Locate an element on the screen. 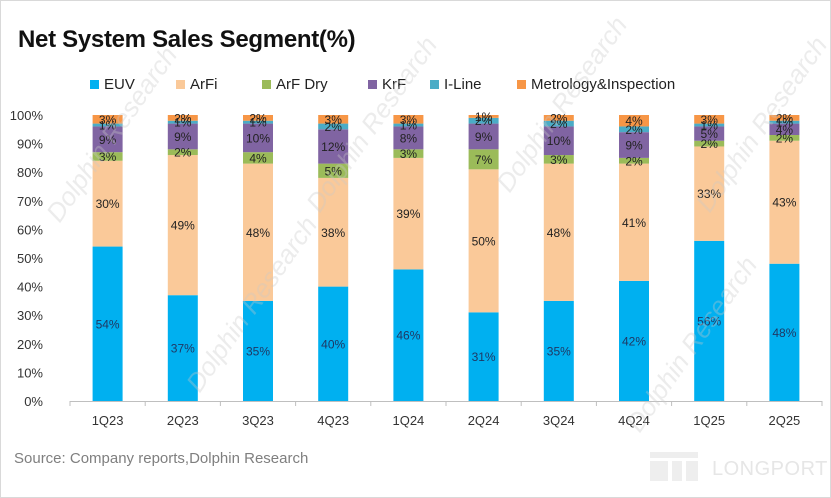  data-label: 8% is located at coordinates (409, 138).